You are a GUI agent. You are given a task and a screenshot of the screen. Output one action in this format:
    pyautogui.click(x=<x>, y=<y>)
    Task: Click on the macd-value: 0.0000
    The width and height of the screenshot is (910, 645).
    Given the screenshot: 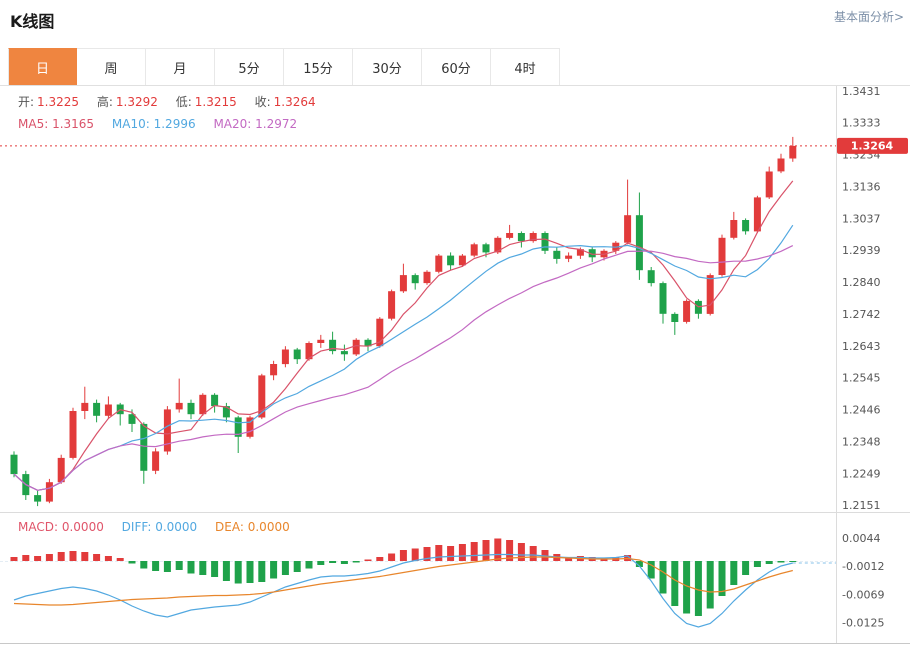 What is the action you would take?
    pyautogui.click(x=82, y=527)
    